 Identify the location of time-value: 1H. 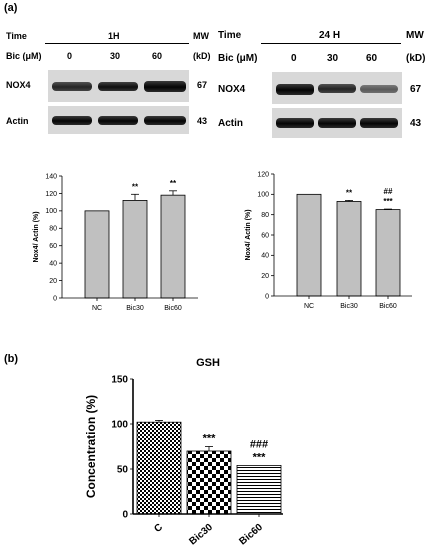
(114, 36).